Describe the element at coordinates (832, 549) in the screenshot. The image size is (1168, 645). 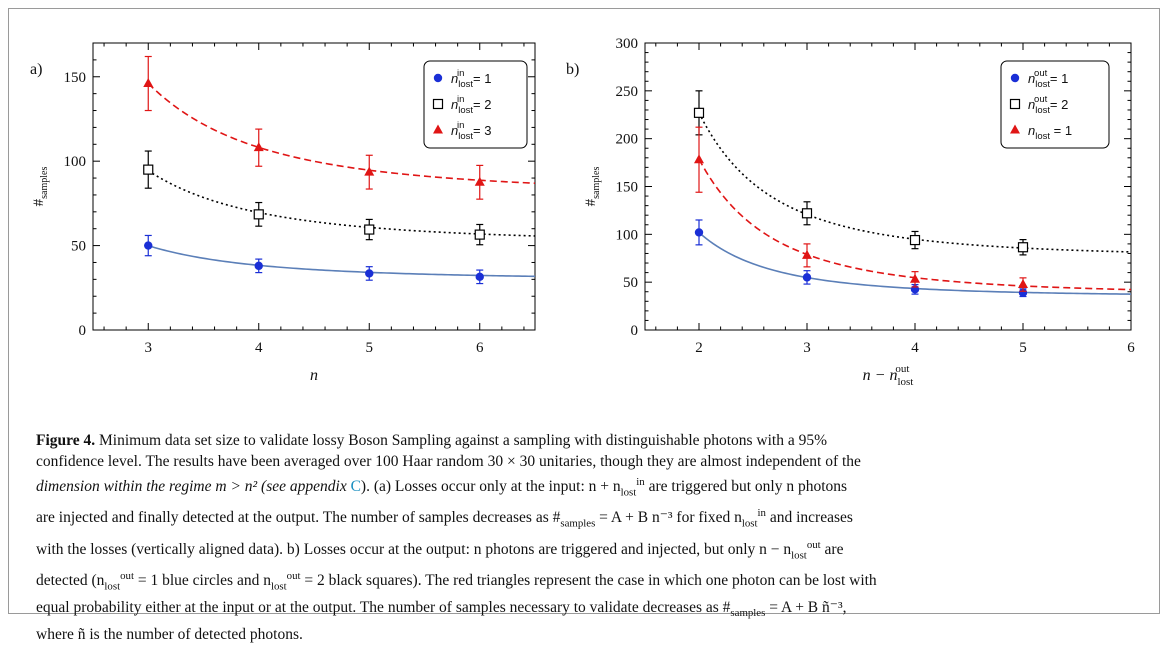
I see `caption-line-5b: are` at that location.